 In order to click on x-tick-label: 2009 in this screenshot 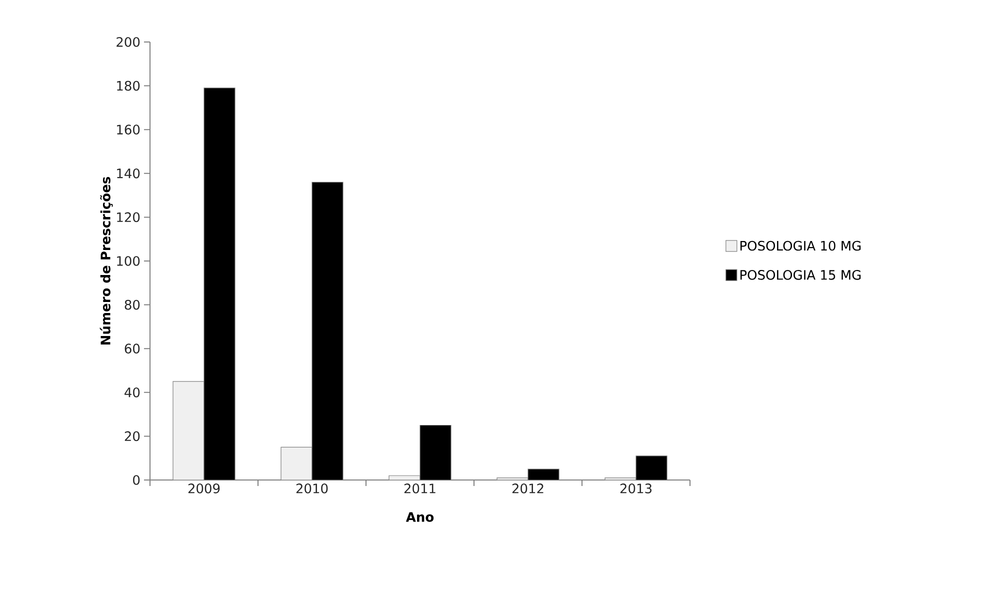, I will do `click(204, 489)`.